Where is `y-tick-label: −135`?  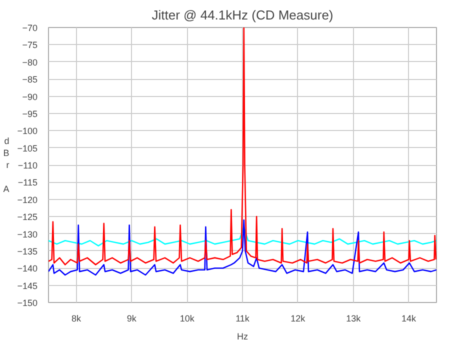 y-tick-label: −135 is located at coordinates (27, 251).